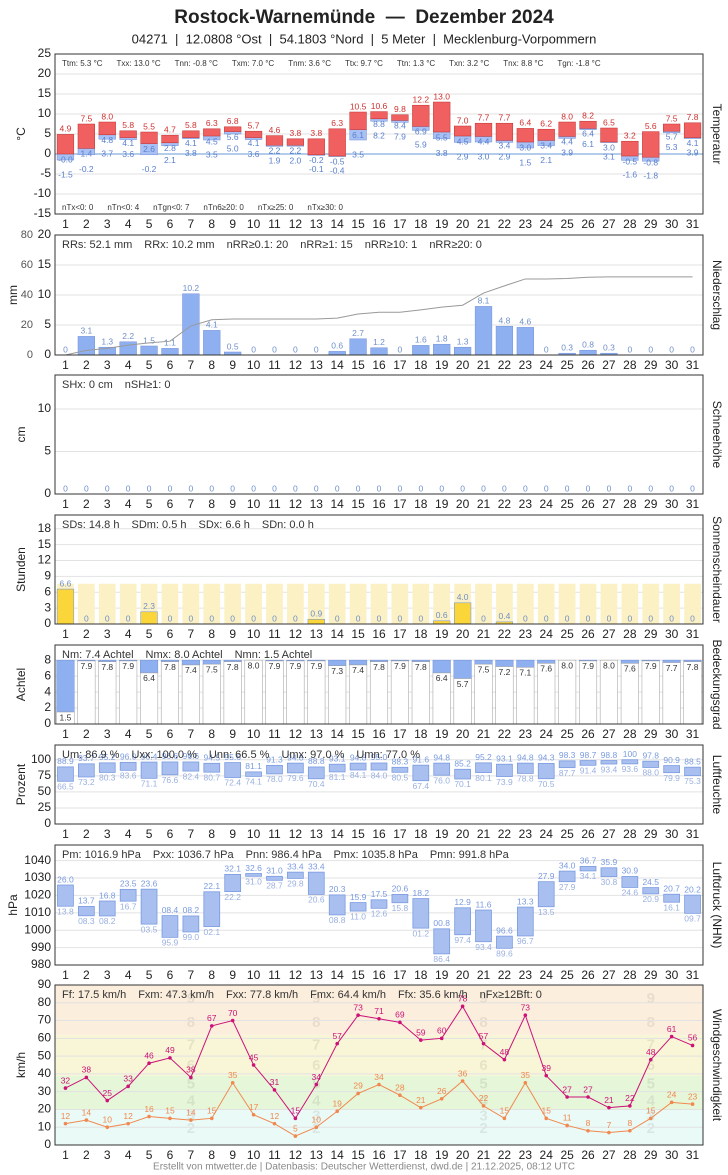  What do you see at coordinates (650, 773) in the screenshot?
I see `value-label: 88.0` at bounding box center [650, 773].